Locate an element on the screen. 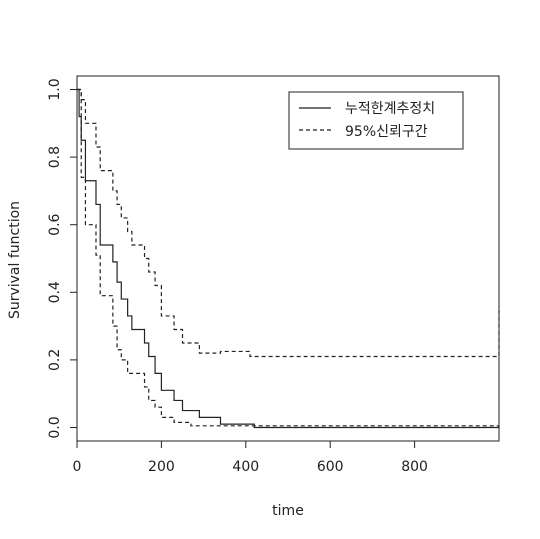 The height and width of the screenshot is (539, 540). legend-item-1: 95%신뢰구간 is located at coordinates (386, 132).